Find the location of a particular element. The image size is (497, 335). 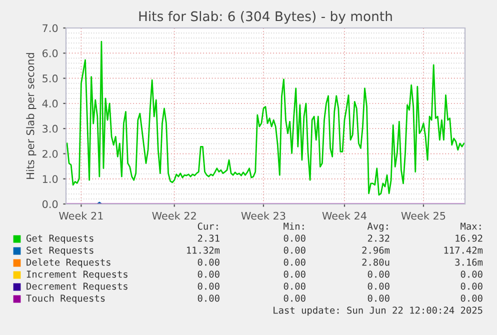

text: 2.80u is located at coordinates (376, 262).